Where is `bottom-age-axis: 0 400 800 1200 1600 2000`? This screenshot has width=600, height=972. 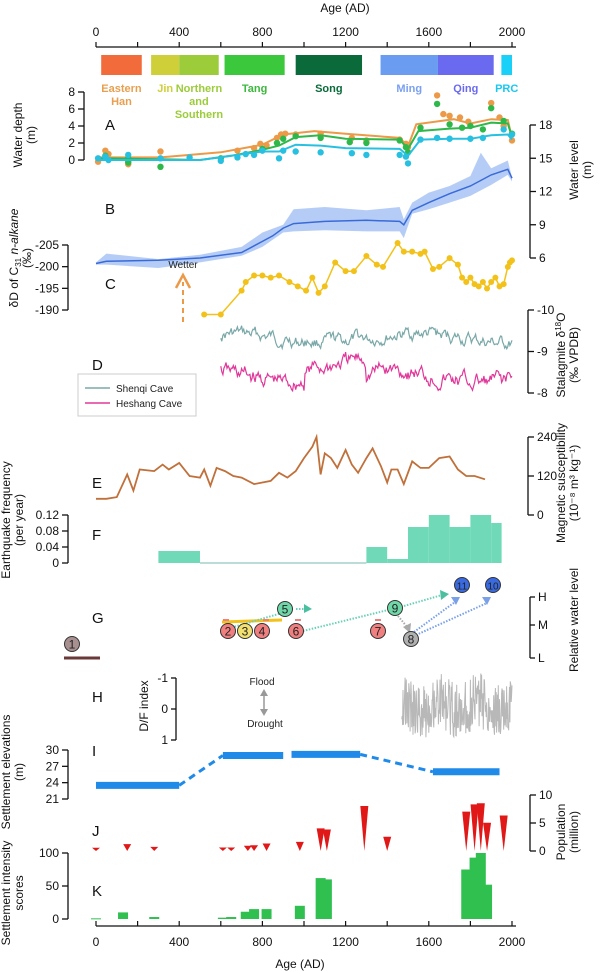
bottom-age-axis: 0 400 800 1200 1600 2000 is located at coordinates (309, 935).